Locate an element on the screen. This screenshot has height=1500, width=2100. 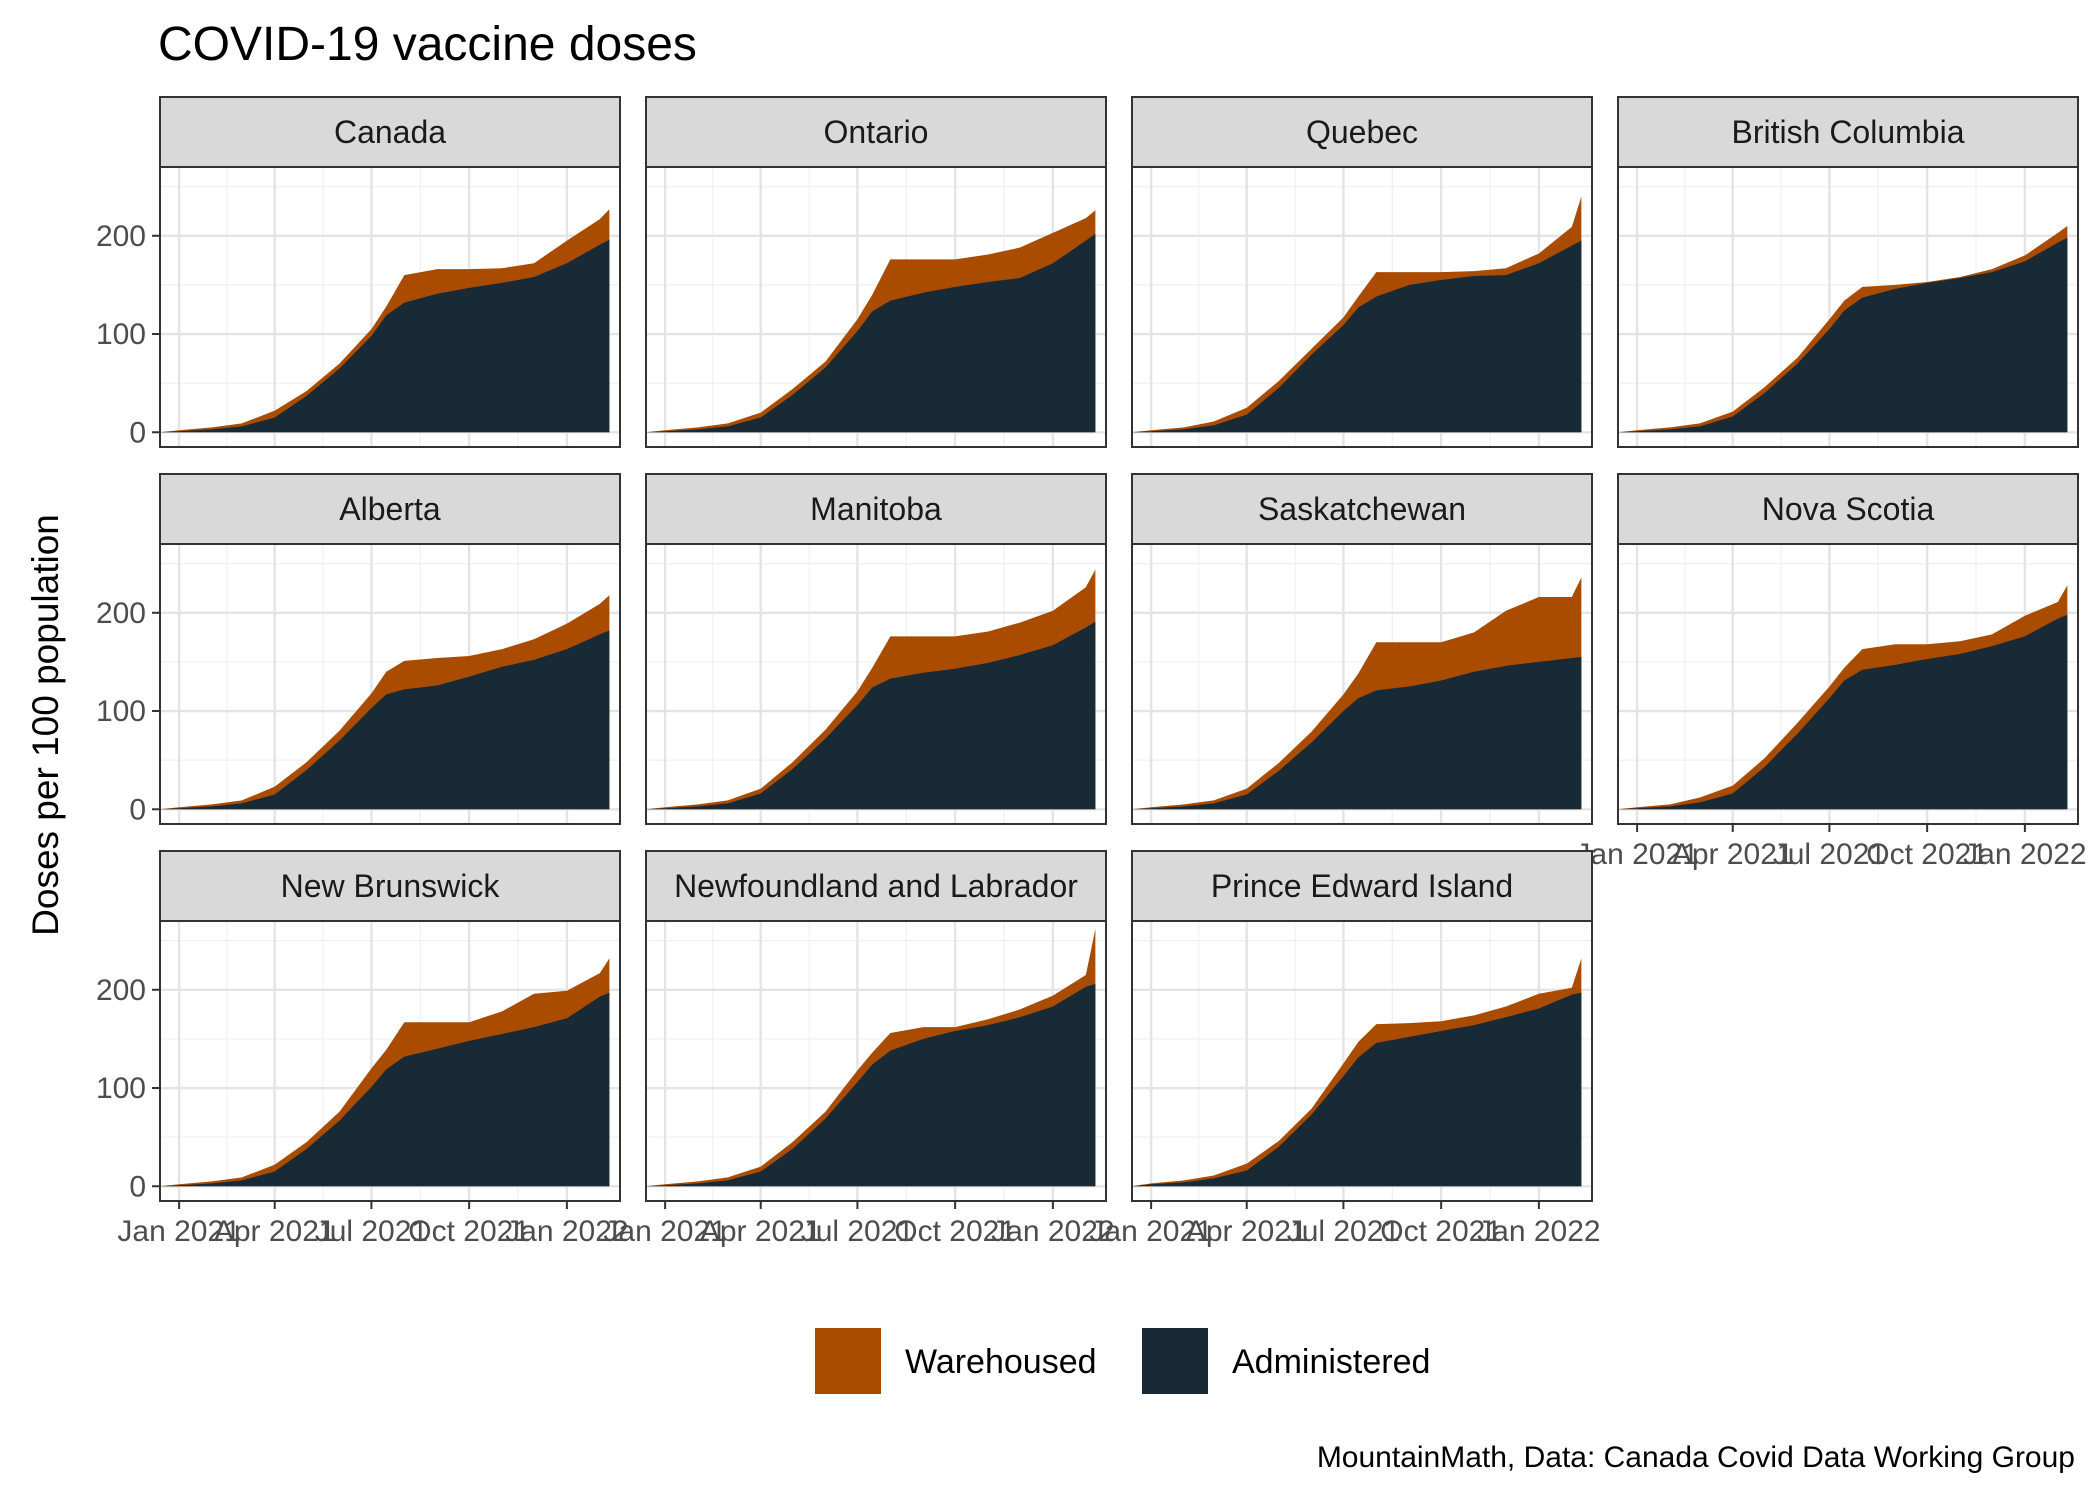
panel-strip-label: Prince Edward Island is located at coordinates (1362, 886).